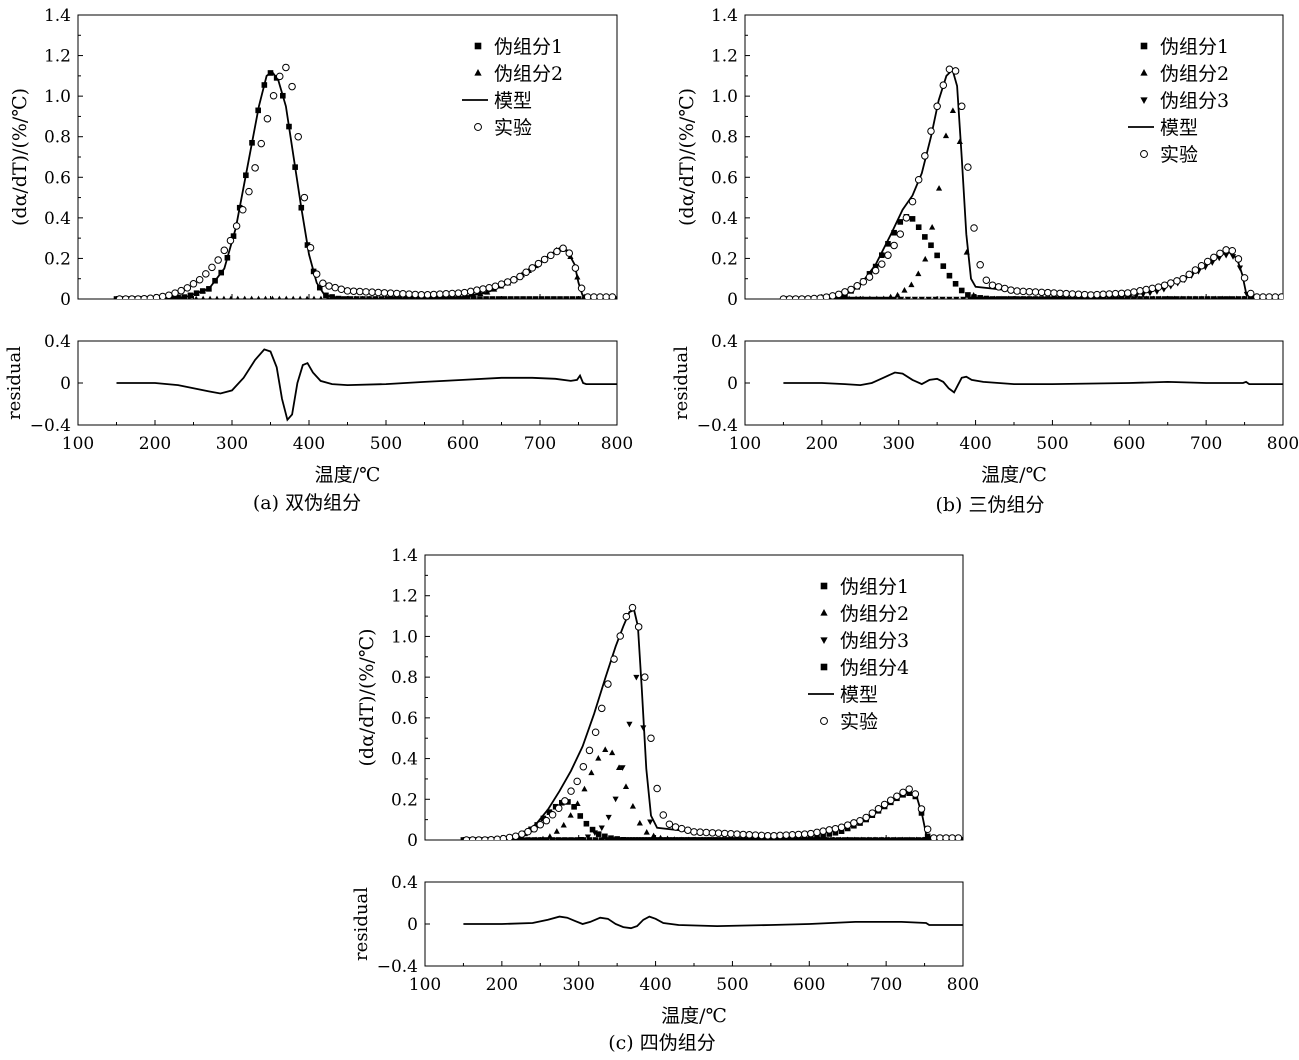  I want to click on x-tick-label: 700, so click(886, 985).